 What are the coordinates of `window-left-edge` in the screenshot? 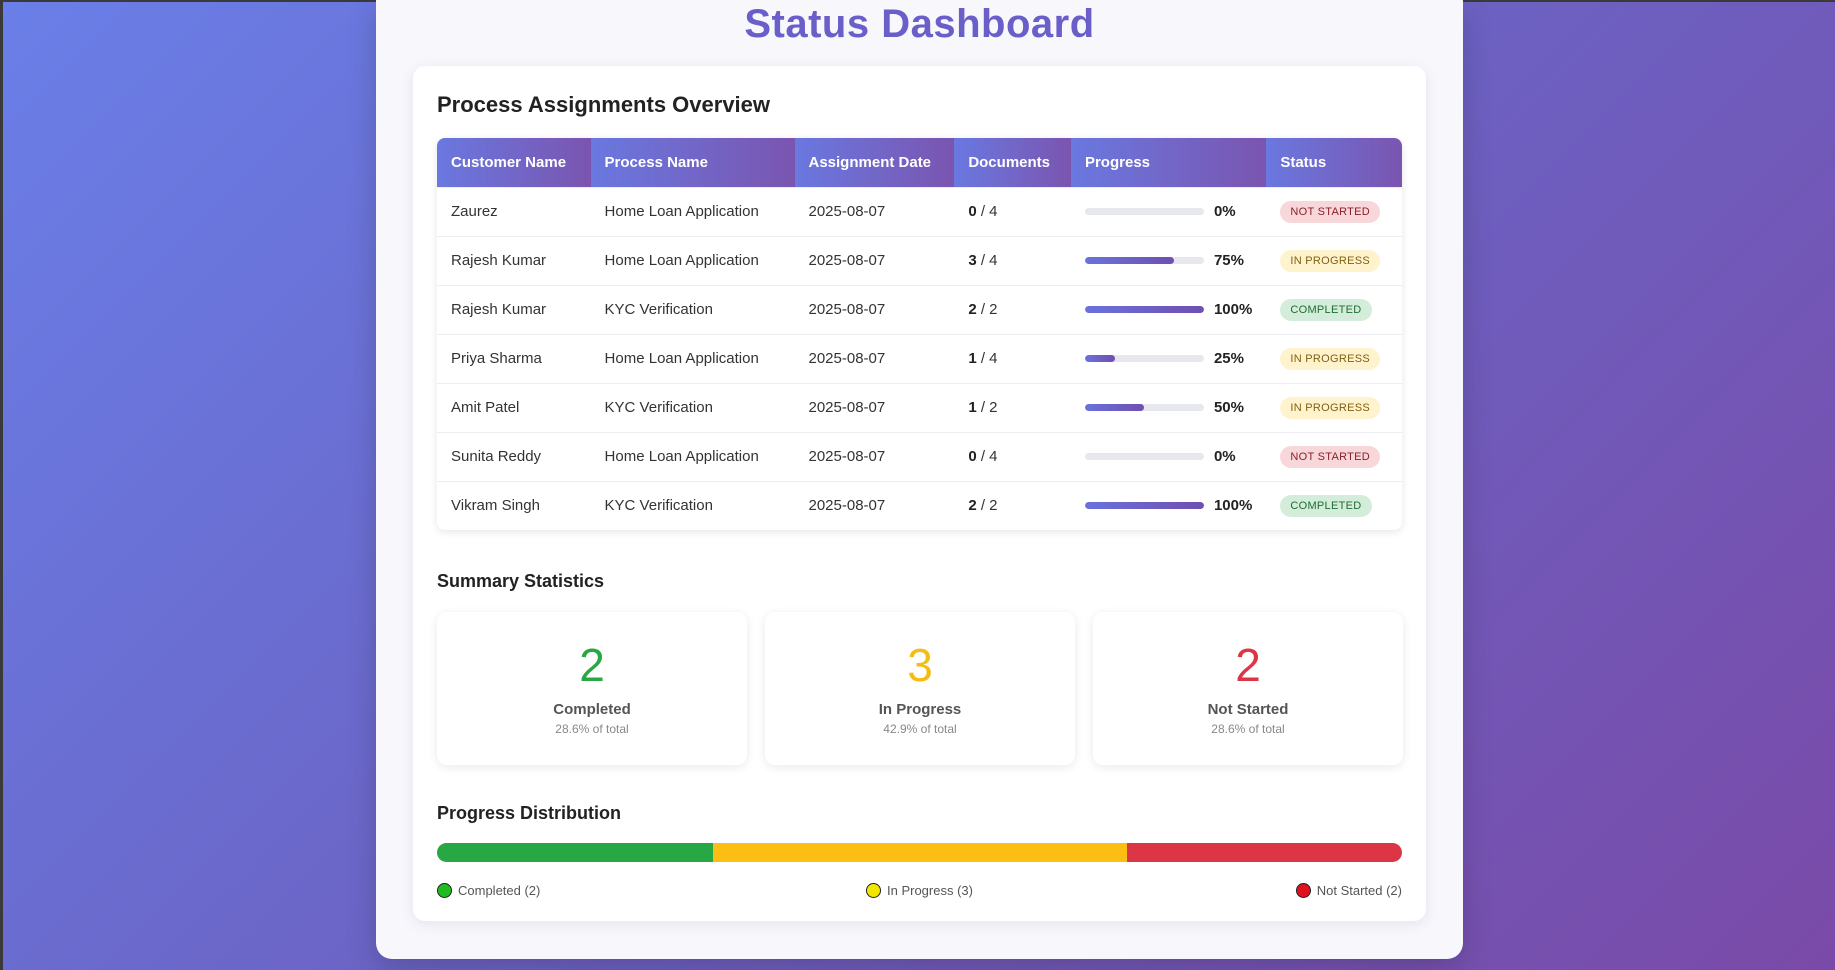 It's located at (1, 485).